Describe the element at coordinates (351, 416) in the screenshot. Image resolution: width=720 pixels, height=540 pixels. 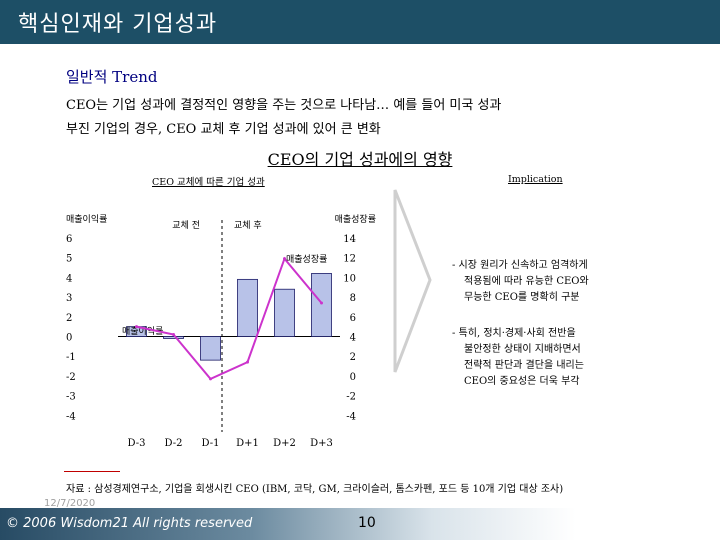
I see `right-tick-label: -4` at that location.